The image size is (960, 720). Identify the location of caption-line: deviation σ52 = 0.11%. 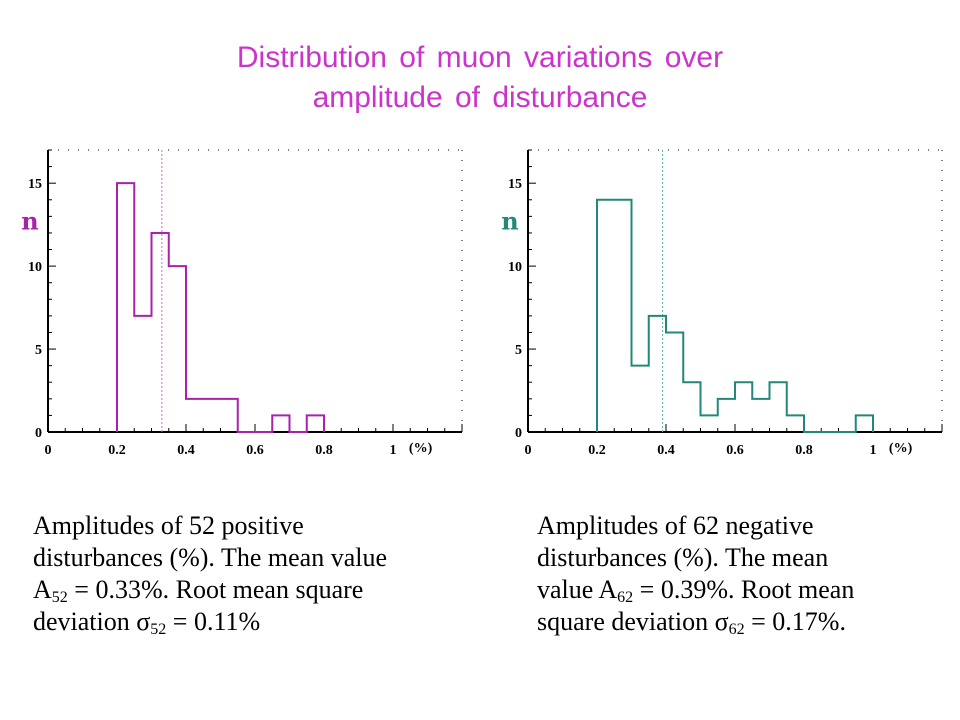
(210, 622).